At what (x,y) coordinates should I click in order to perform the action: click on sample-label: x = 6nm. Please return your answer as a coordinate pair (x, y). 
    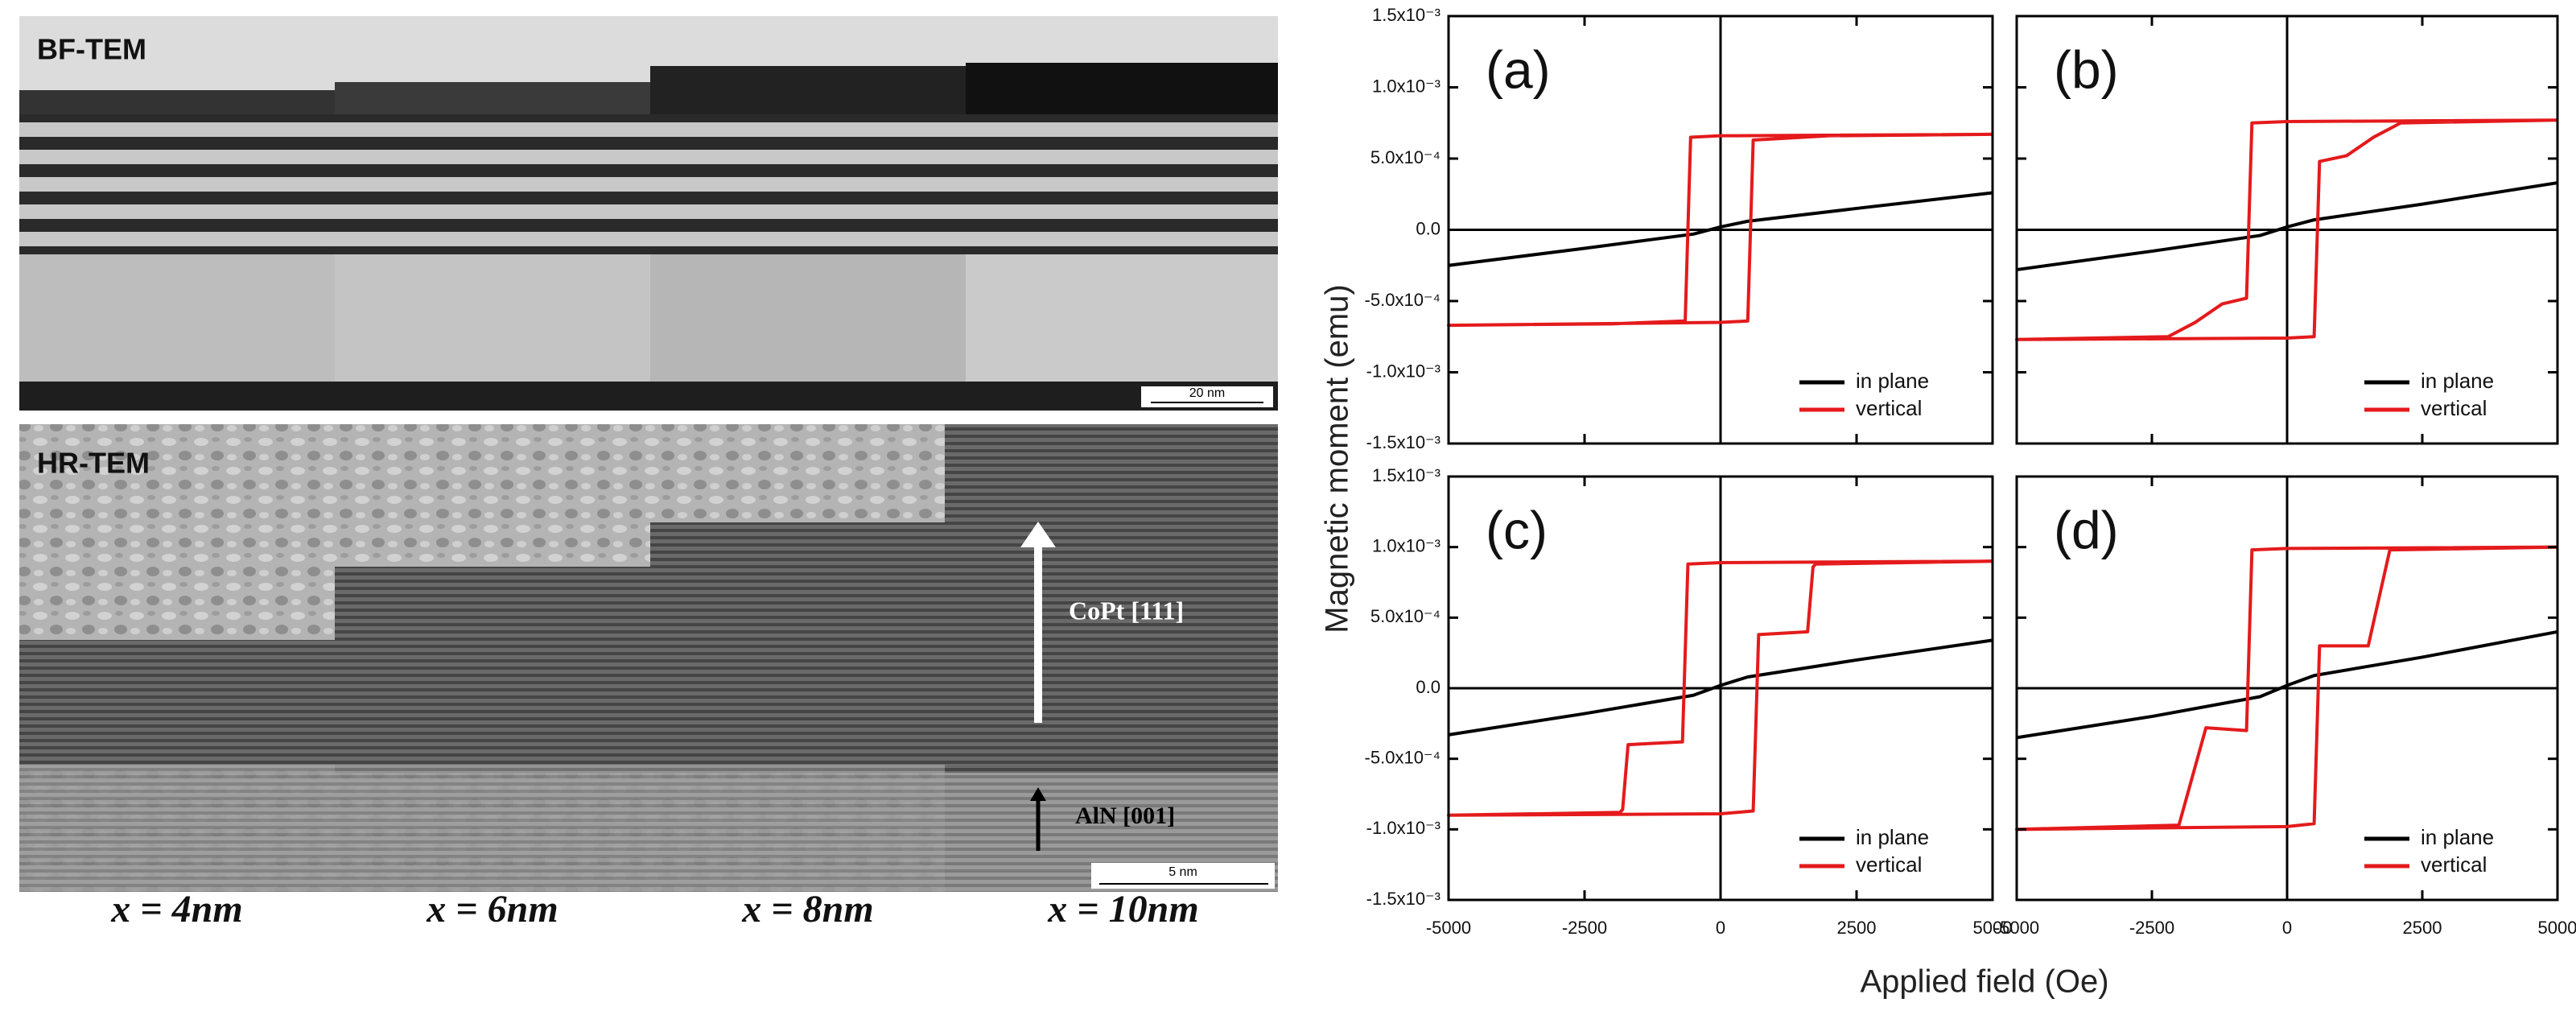
    Looking at the image, I should click on (492, 909).